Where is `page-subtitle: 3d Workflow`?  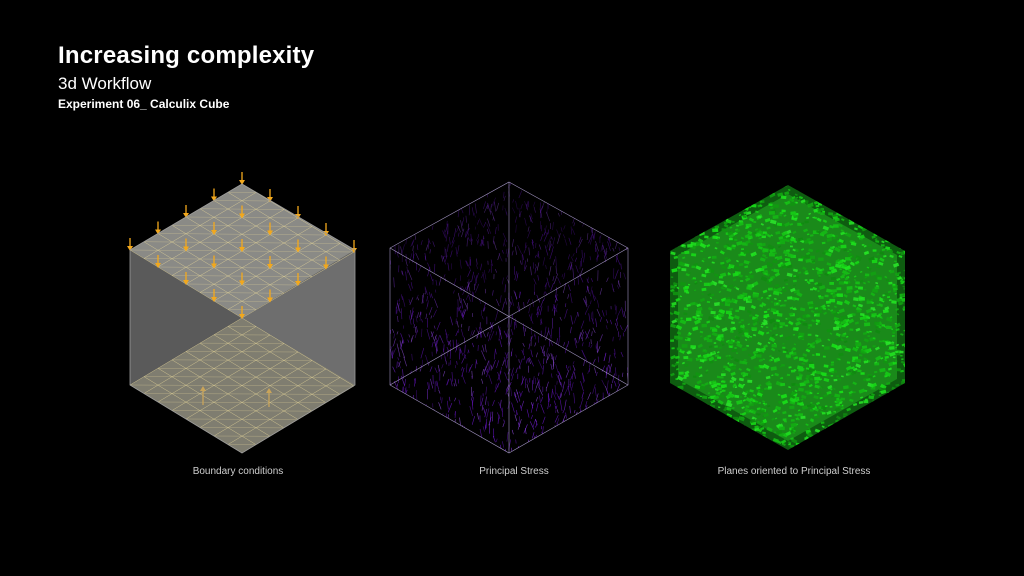
page-subtitle: 3d Workflow is located at coordinates (105, 83).